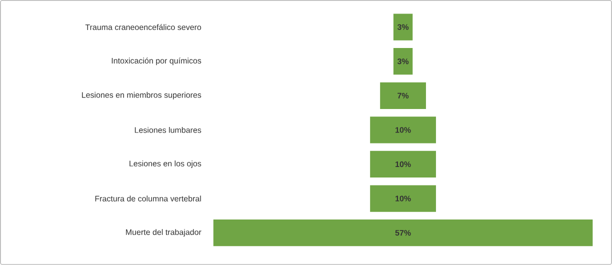 This screenshot has height=265, width=612. I want to click on category-label: Lesiones lumbares, so click(168, 130).